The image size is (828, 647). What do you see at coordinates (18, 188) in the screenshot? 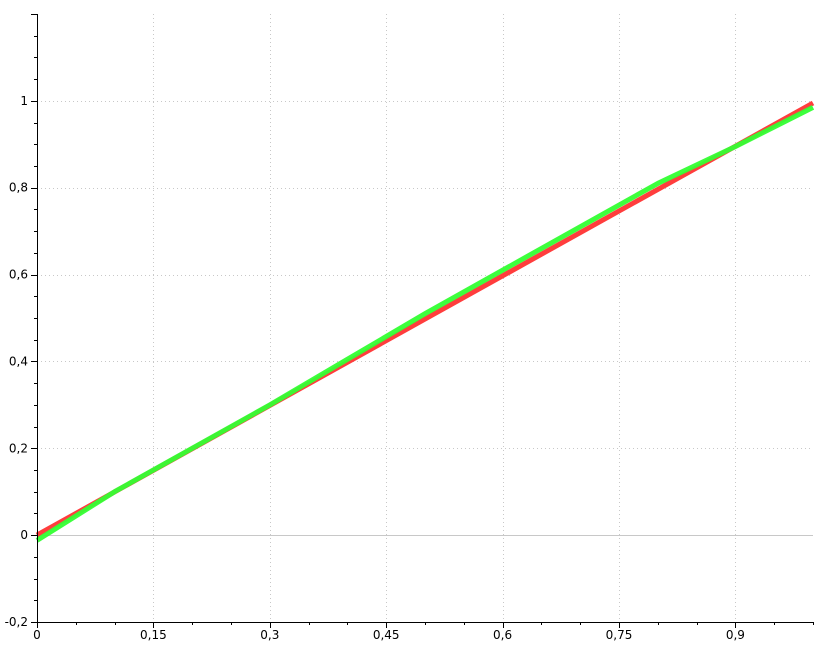
I see `y-tick-label: 0,8` at bounding box center [18, 188].